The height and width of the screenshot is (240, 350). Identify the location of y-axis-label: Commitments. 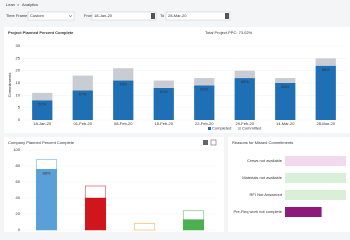
(9, 85).